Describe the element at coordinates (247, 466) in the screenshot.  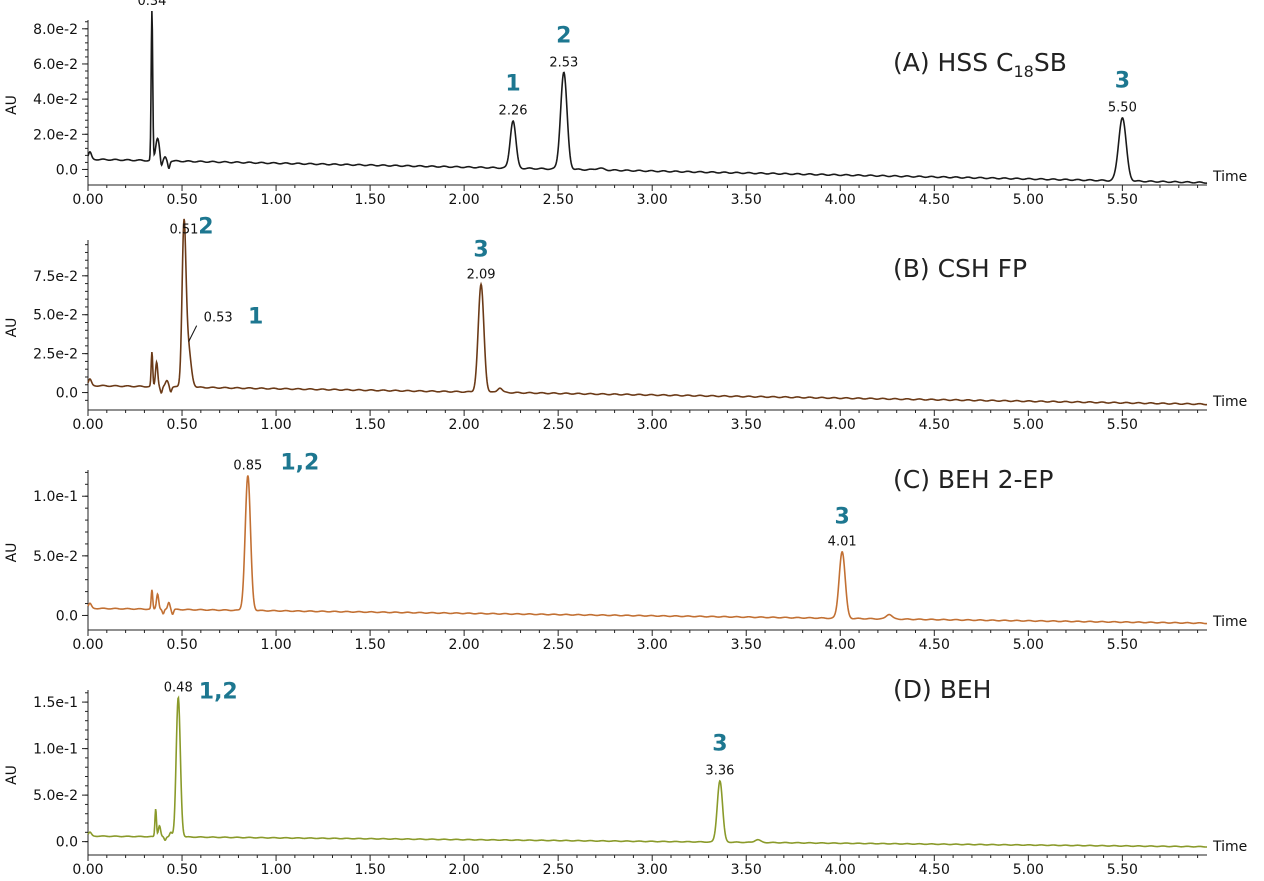
I see `peak-rt-label: 0.85` at that location.